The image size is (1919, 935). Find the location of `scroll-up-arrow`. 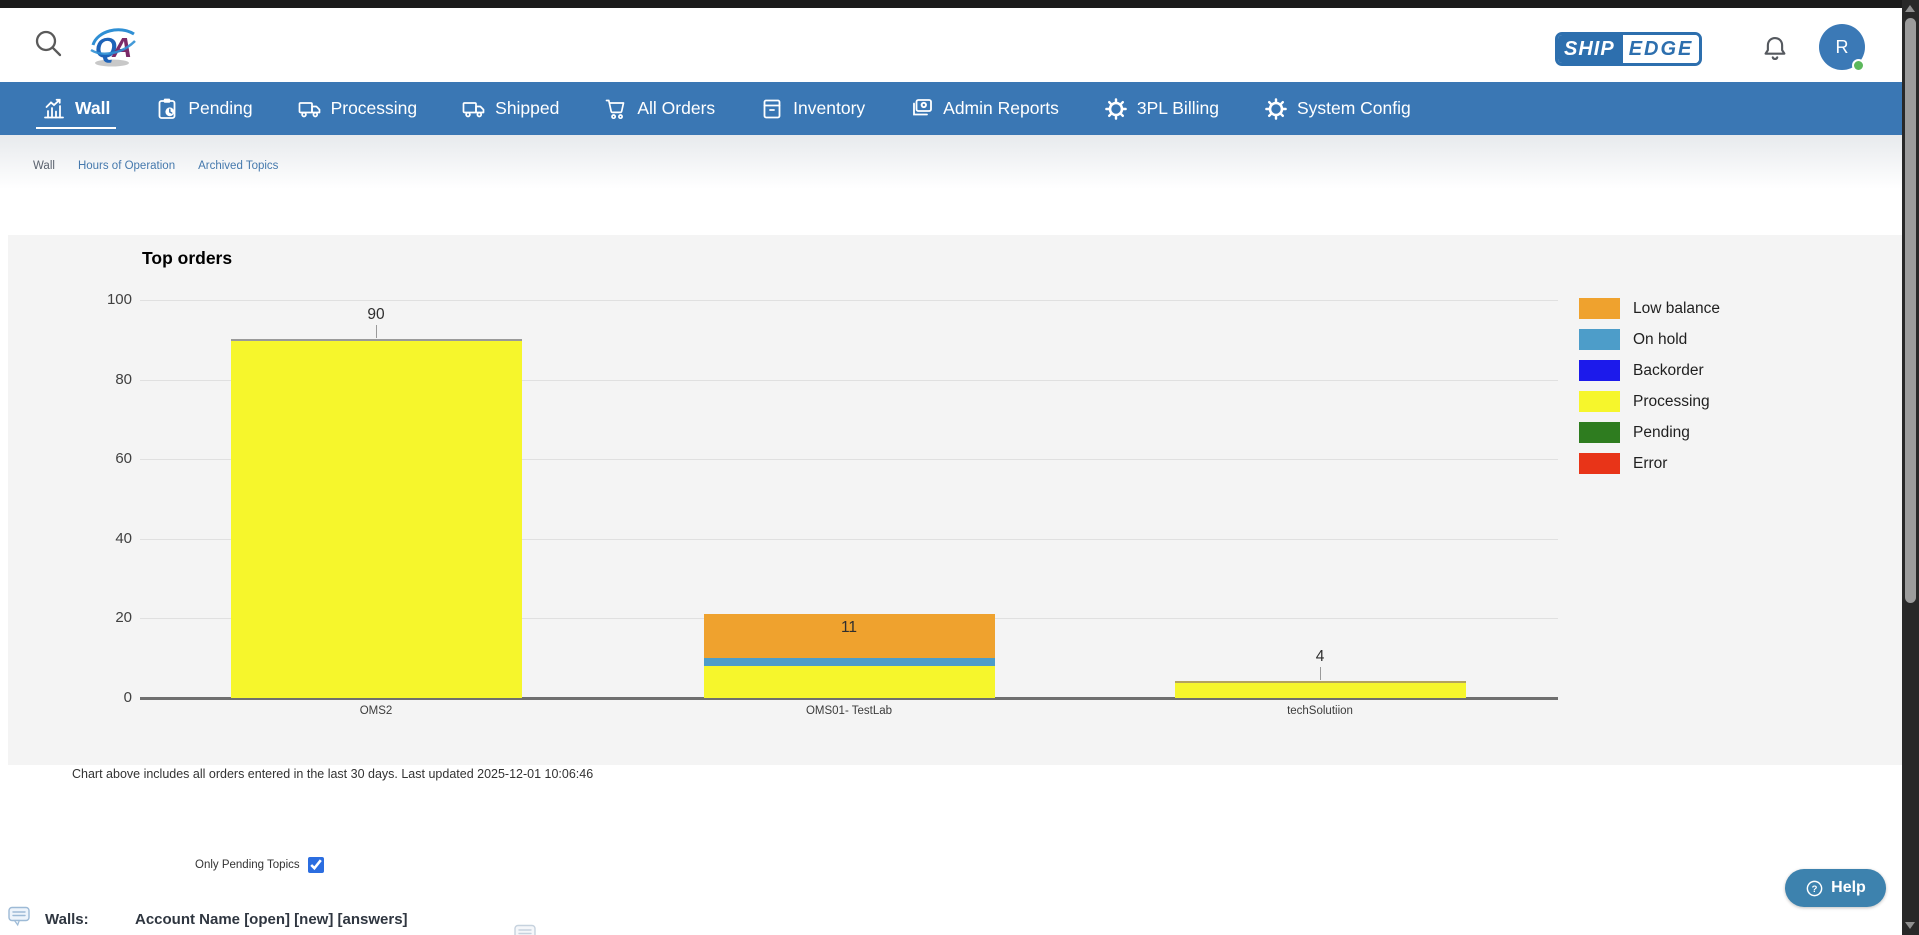

scroll-up-arrow is located at coordinates (1910, 8).